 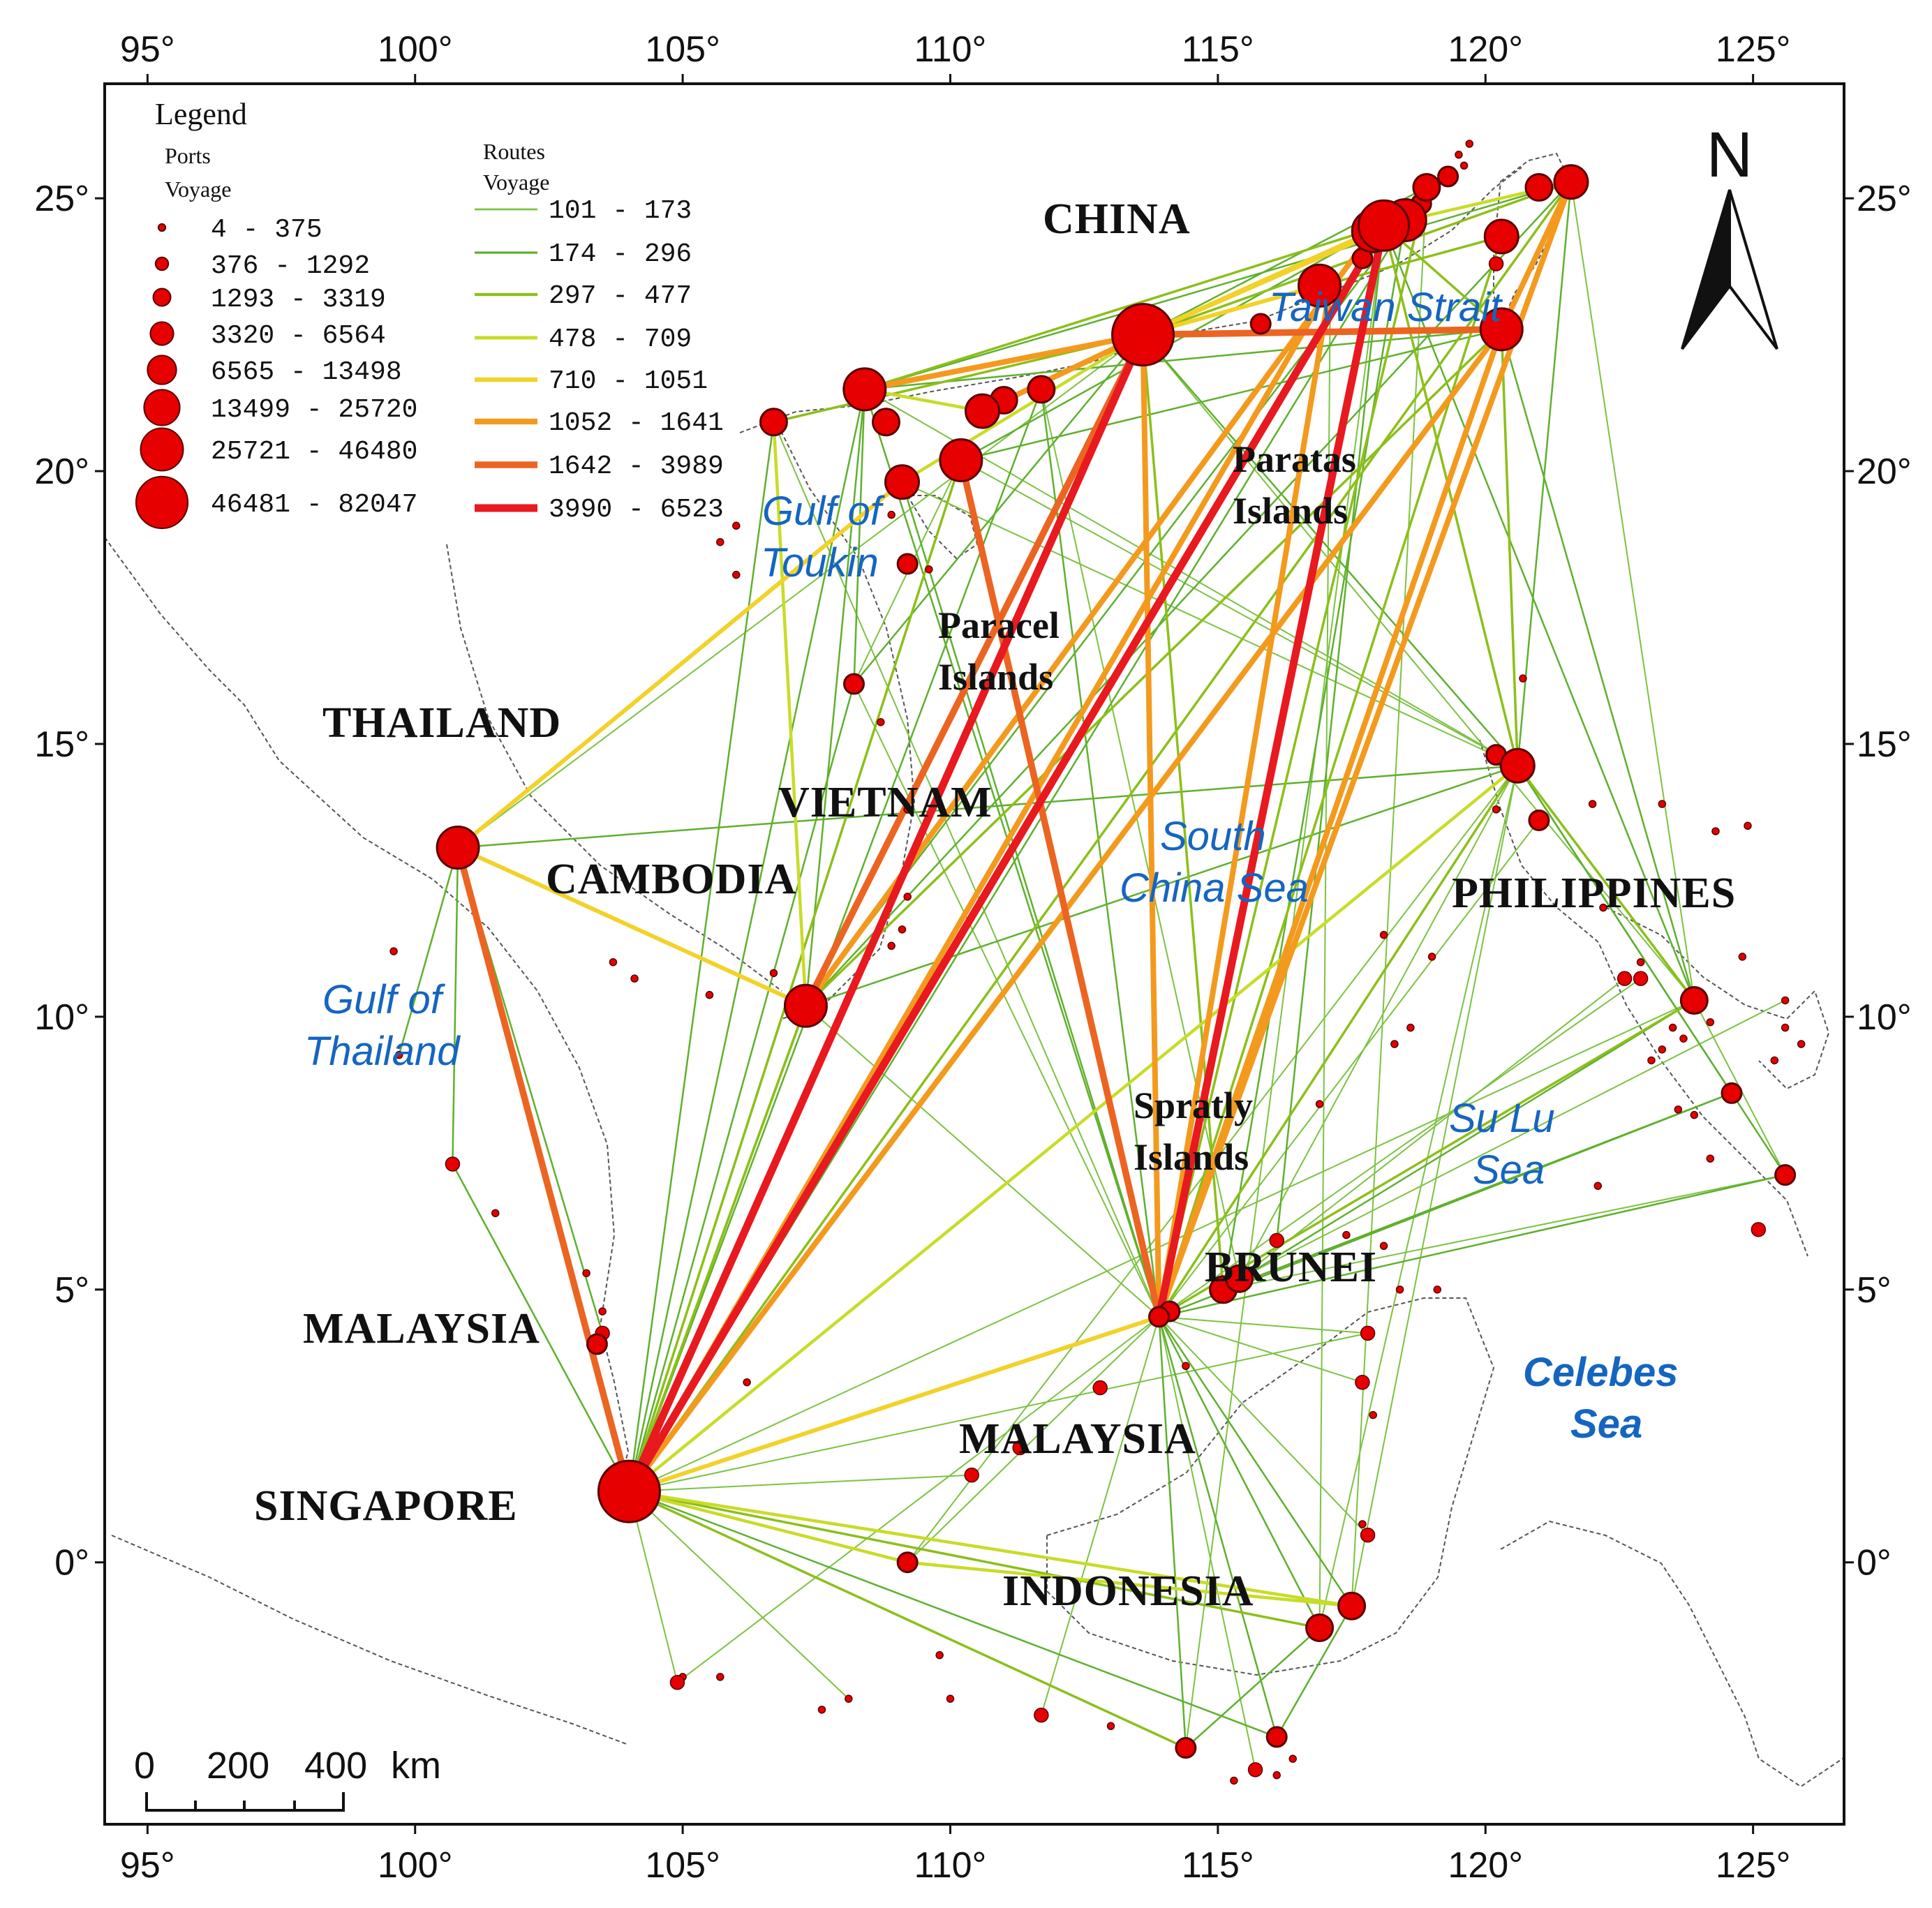 What do you see at coordinates (287, 1779) in the screenshot?
I see `scale-bar: 0 200 400 km` at bounding box center [287, 1779].